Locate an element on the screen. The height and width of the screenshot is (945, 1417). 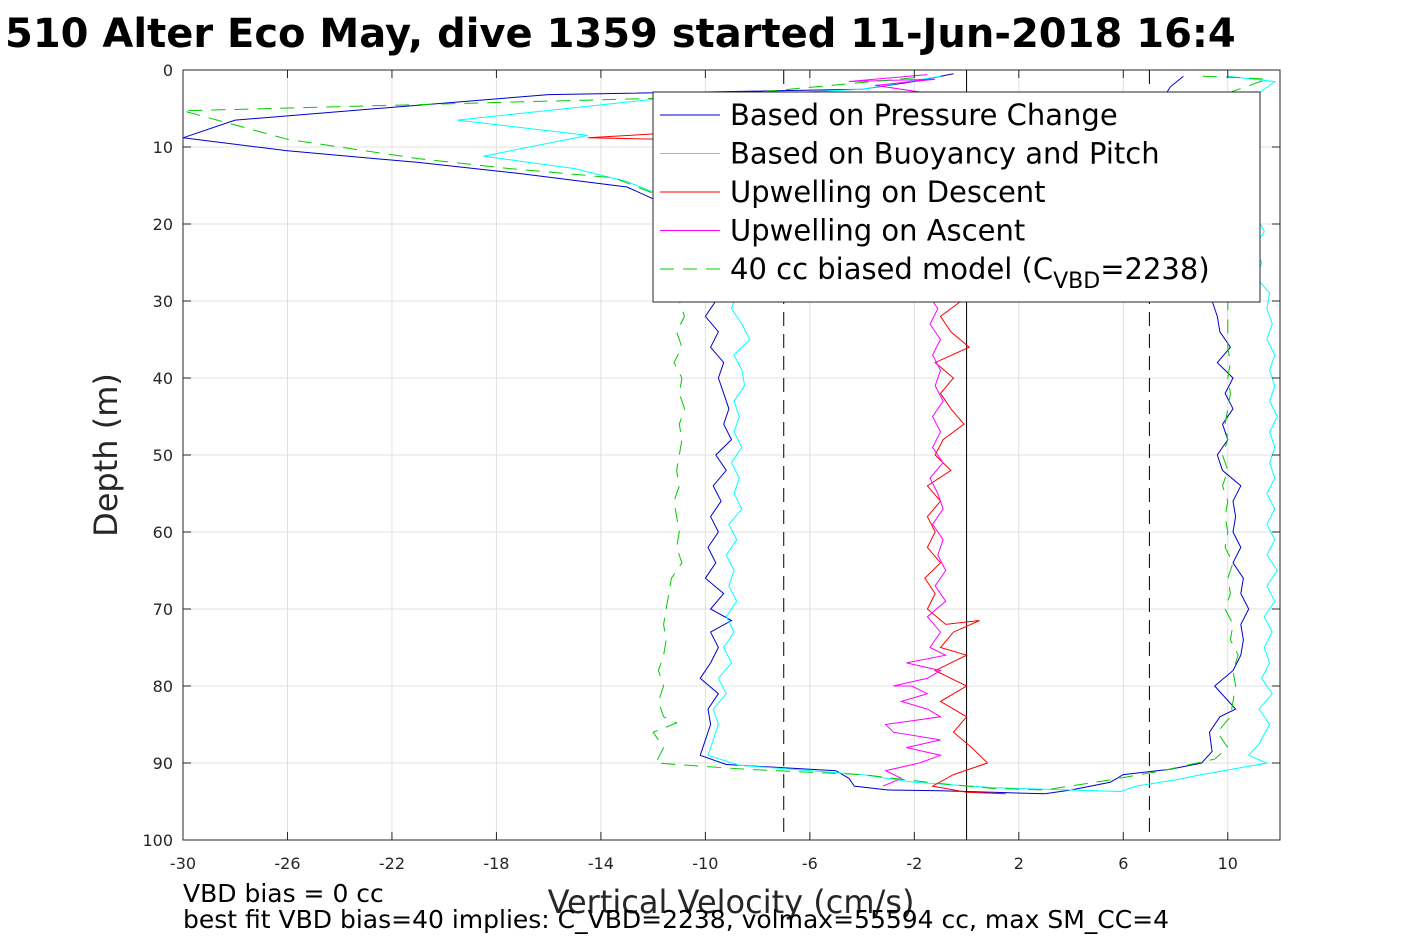
x-tick-label: 6 is located at coordinates (1123, 863).